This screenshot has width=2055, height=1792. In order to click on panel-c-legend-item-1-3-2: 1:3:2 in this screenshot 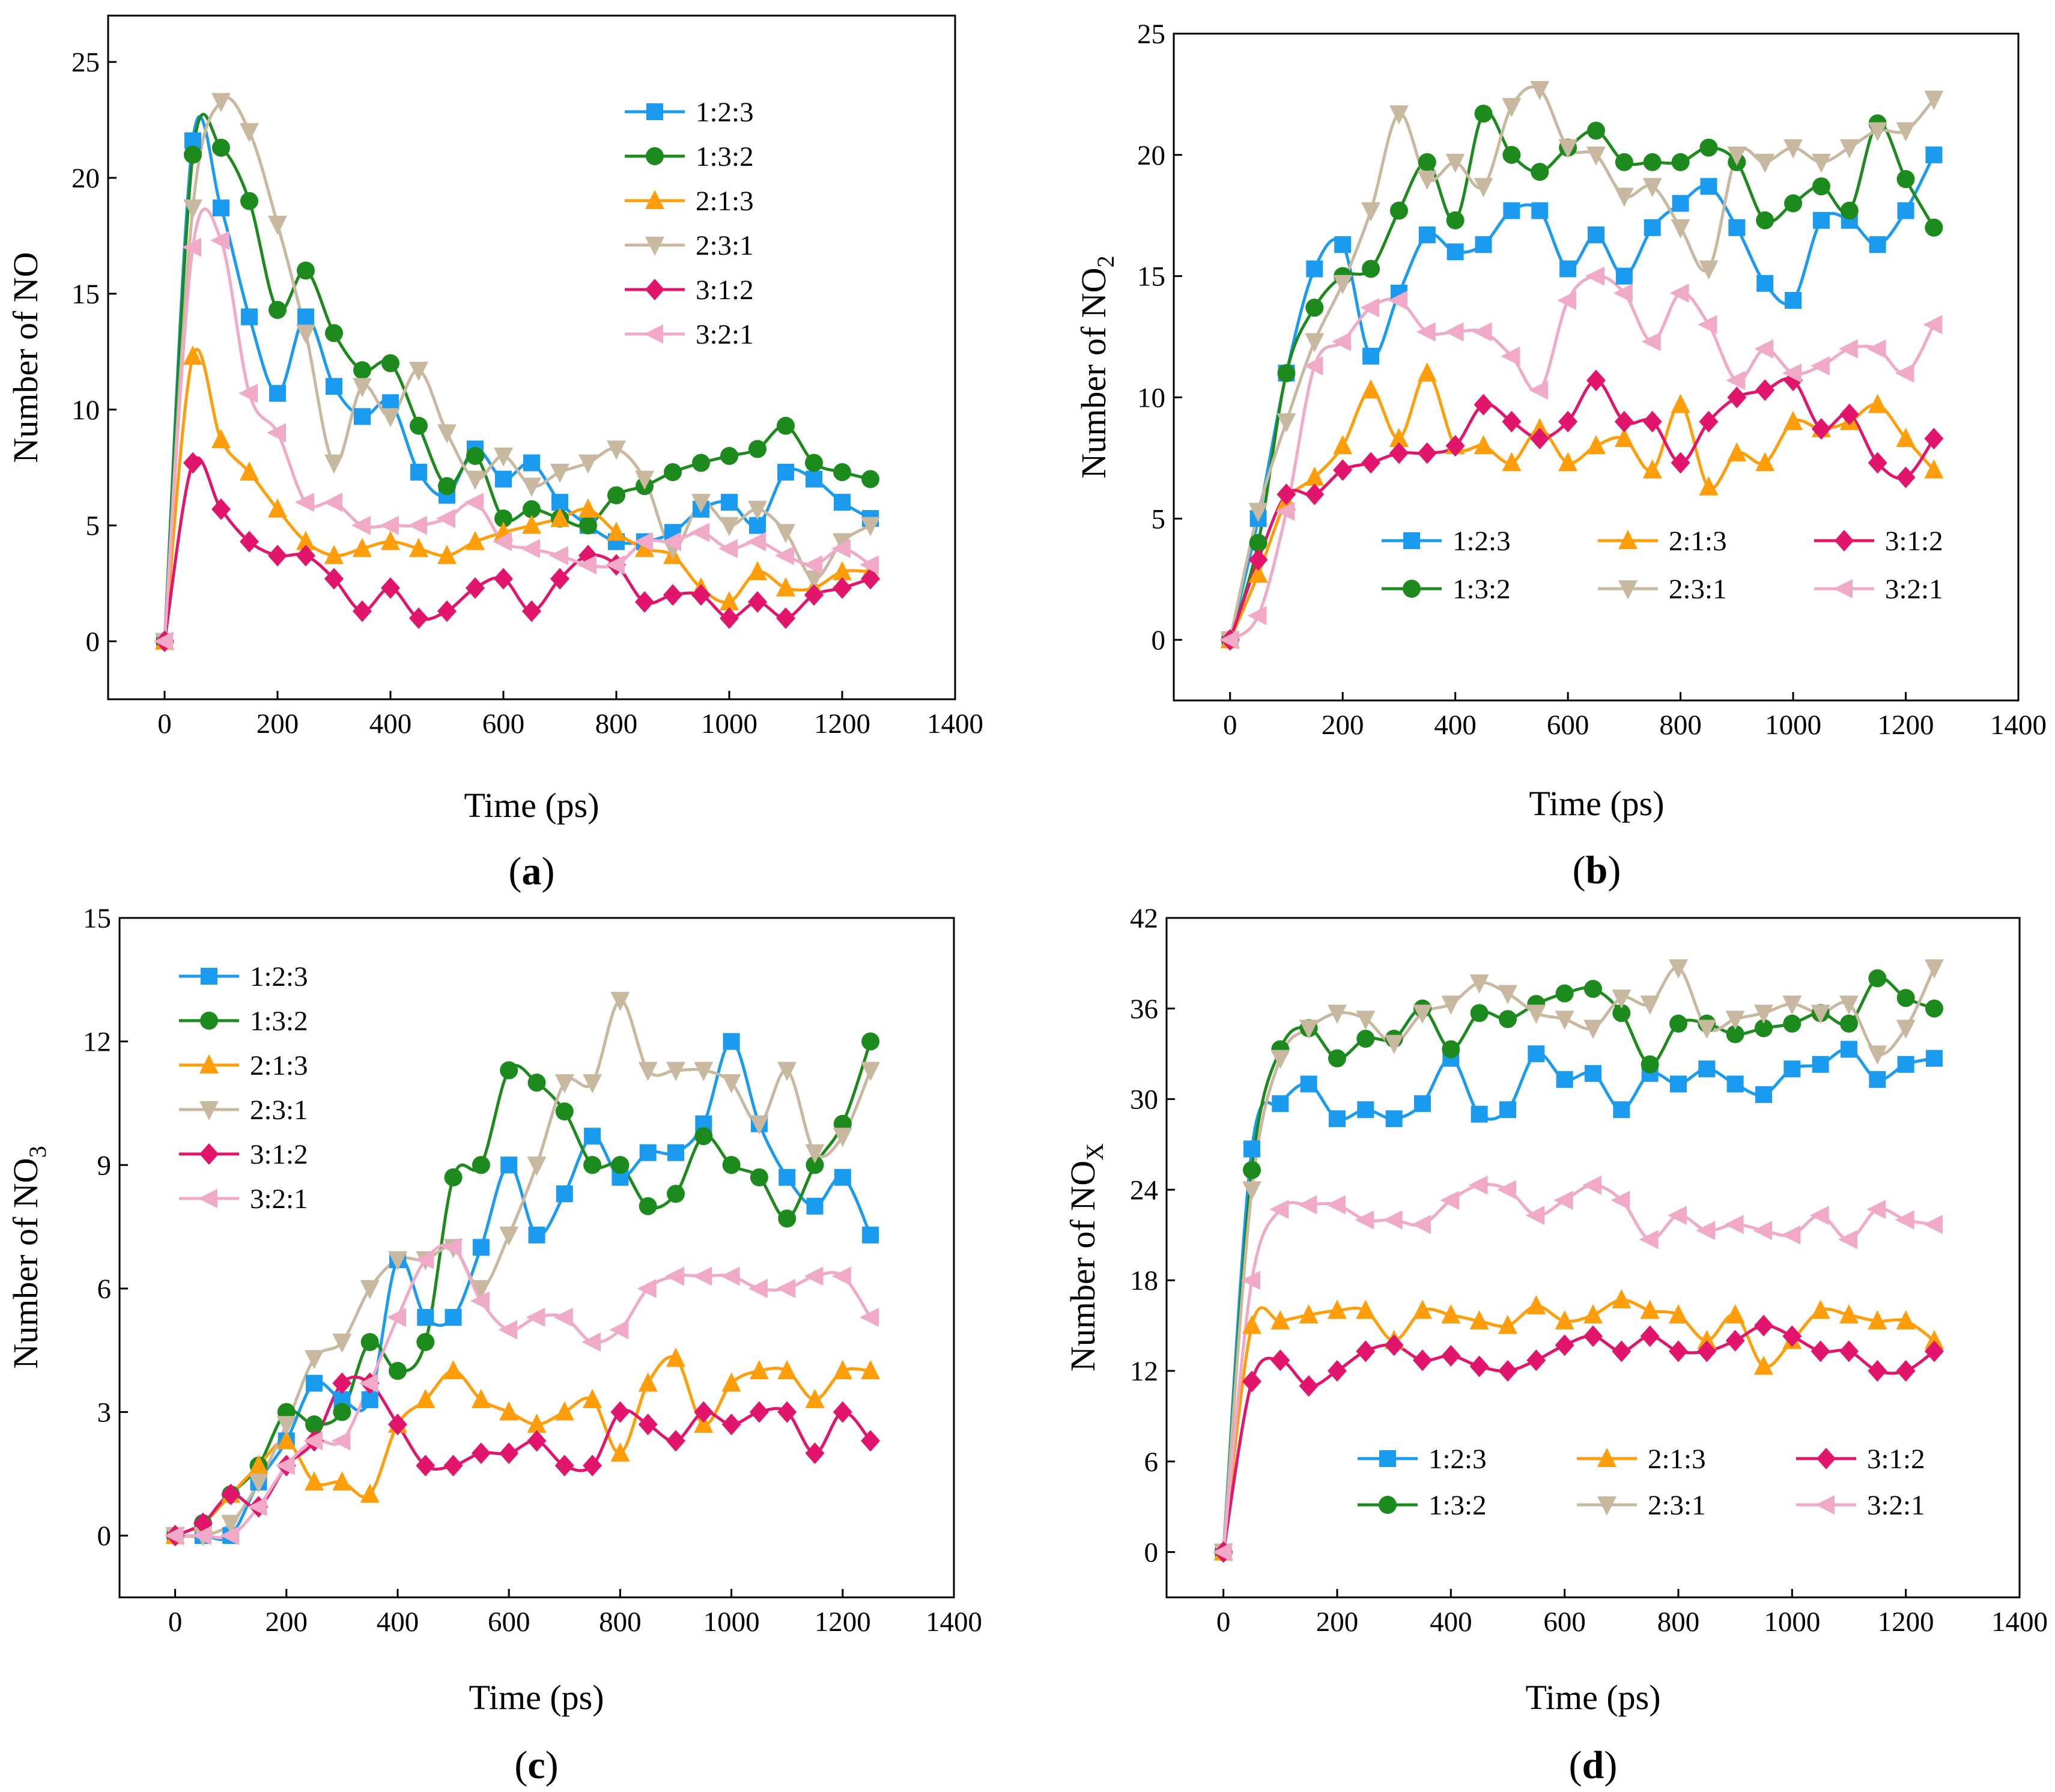, I will do `click(243, 1021)`.